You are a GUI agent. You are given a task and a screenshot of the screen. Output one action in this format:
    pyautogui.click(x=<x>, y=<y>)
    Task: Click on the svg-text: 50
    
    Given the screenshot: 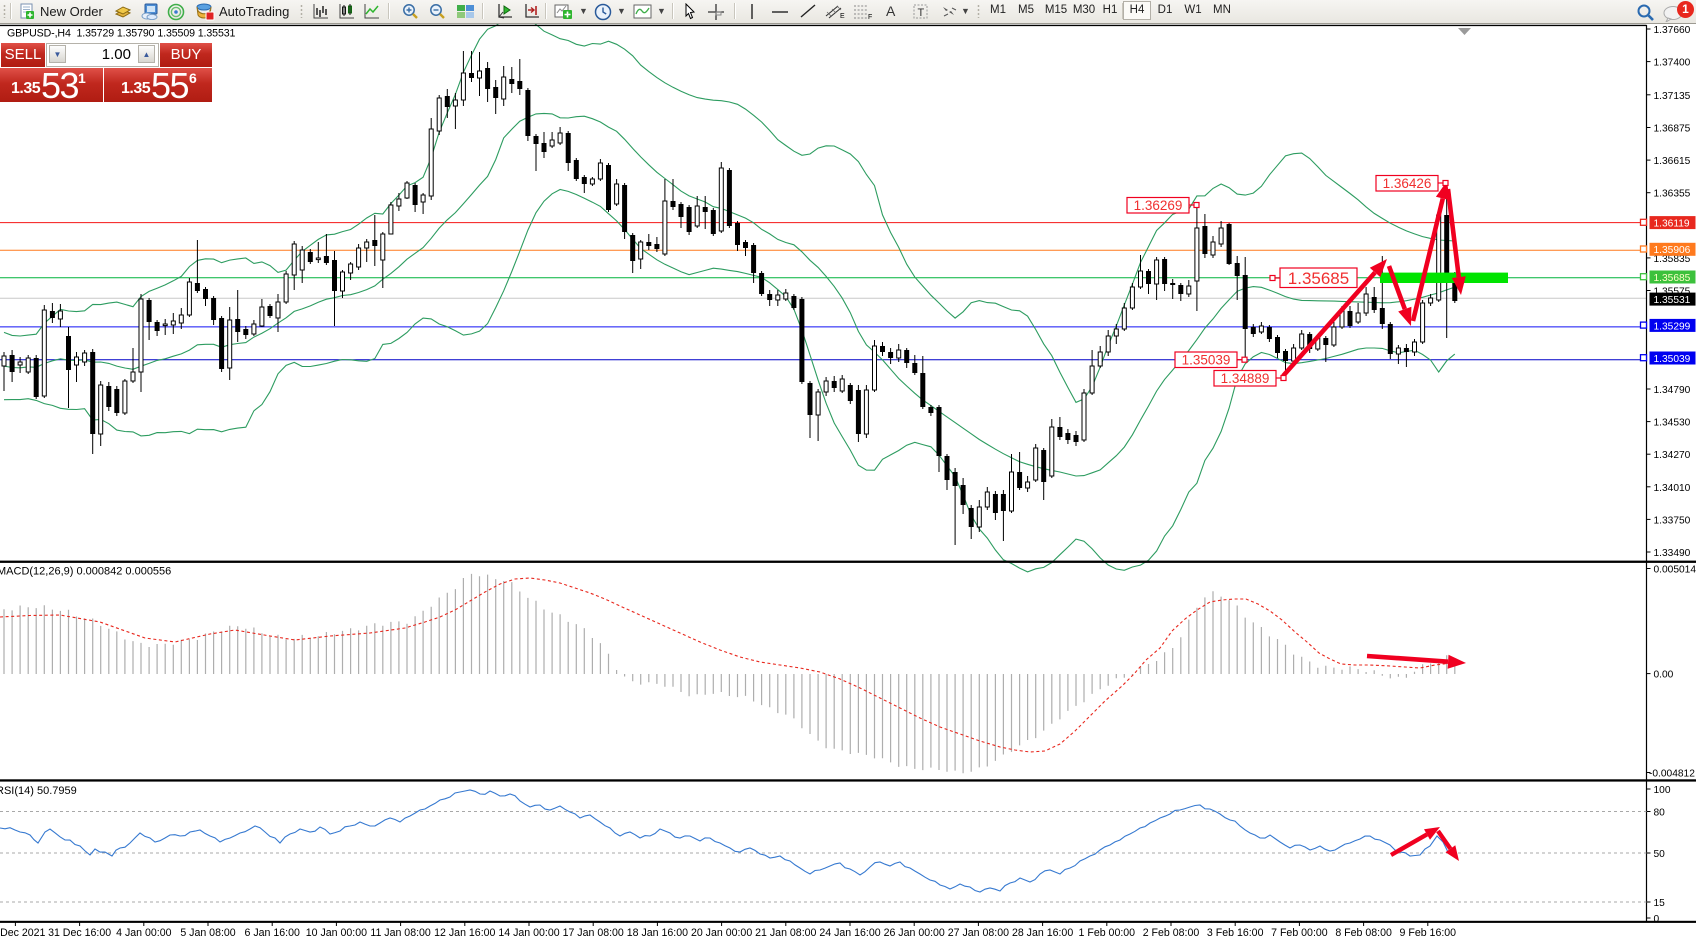 What is the action you would take?
    pyautogui.click(x=1660, y=854)
    